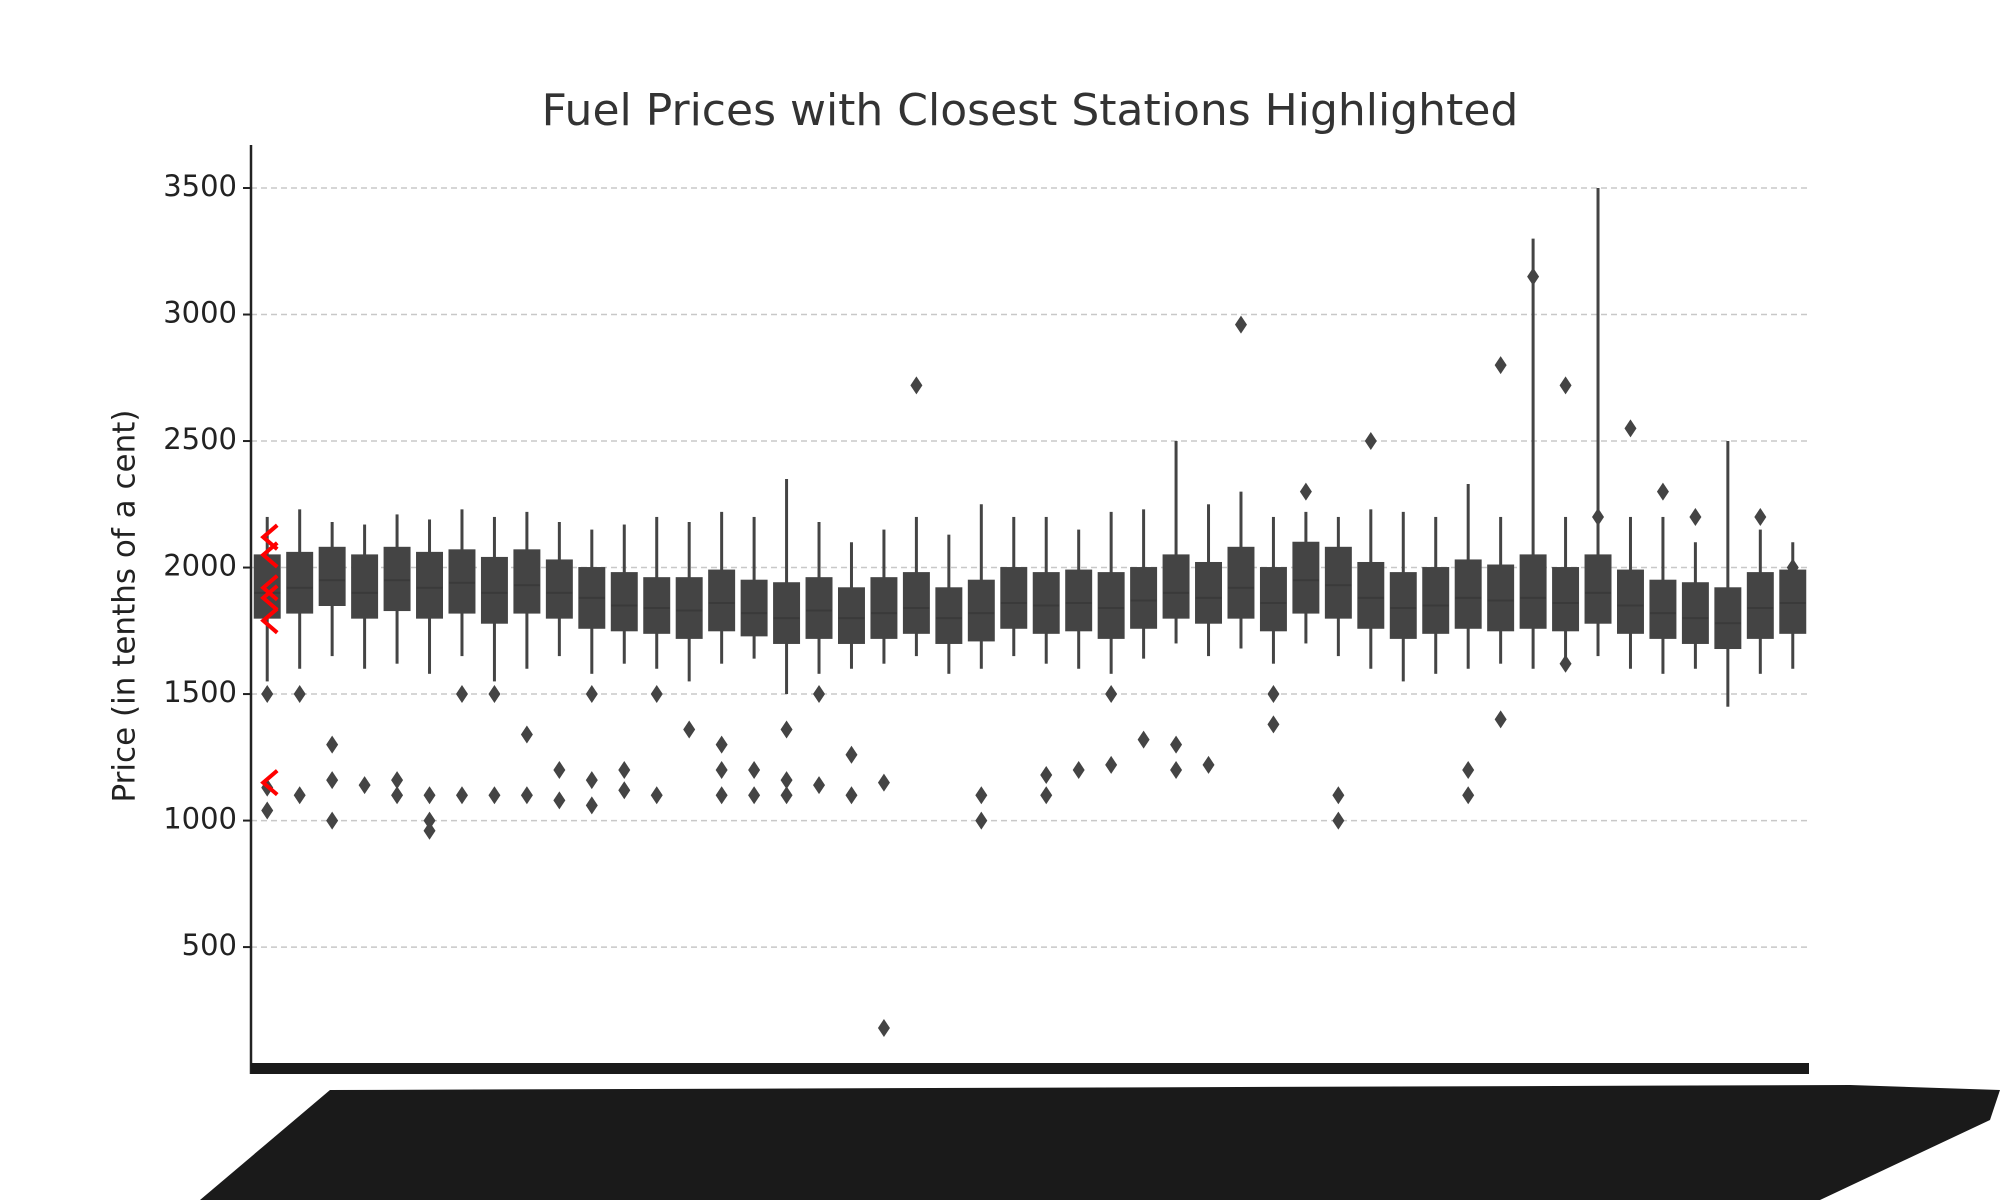 Image resolution: width=2000 pixels, height=1200 pixels. What do you see at coordinates (200, 439) in the screenshot?
I see `y-tick-label: 2500` at bounding box center [200, 439].